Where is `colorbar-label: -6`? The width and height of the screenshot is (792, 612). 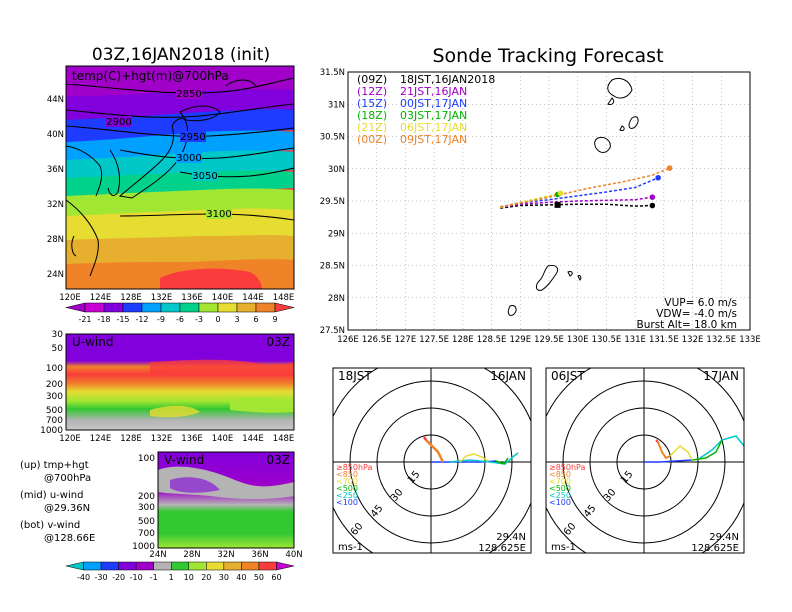
colorbar-label: -6 is located at coordinates (180, 319).